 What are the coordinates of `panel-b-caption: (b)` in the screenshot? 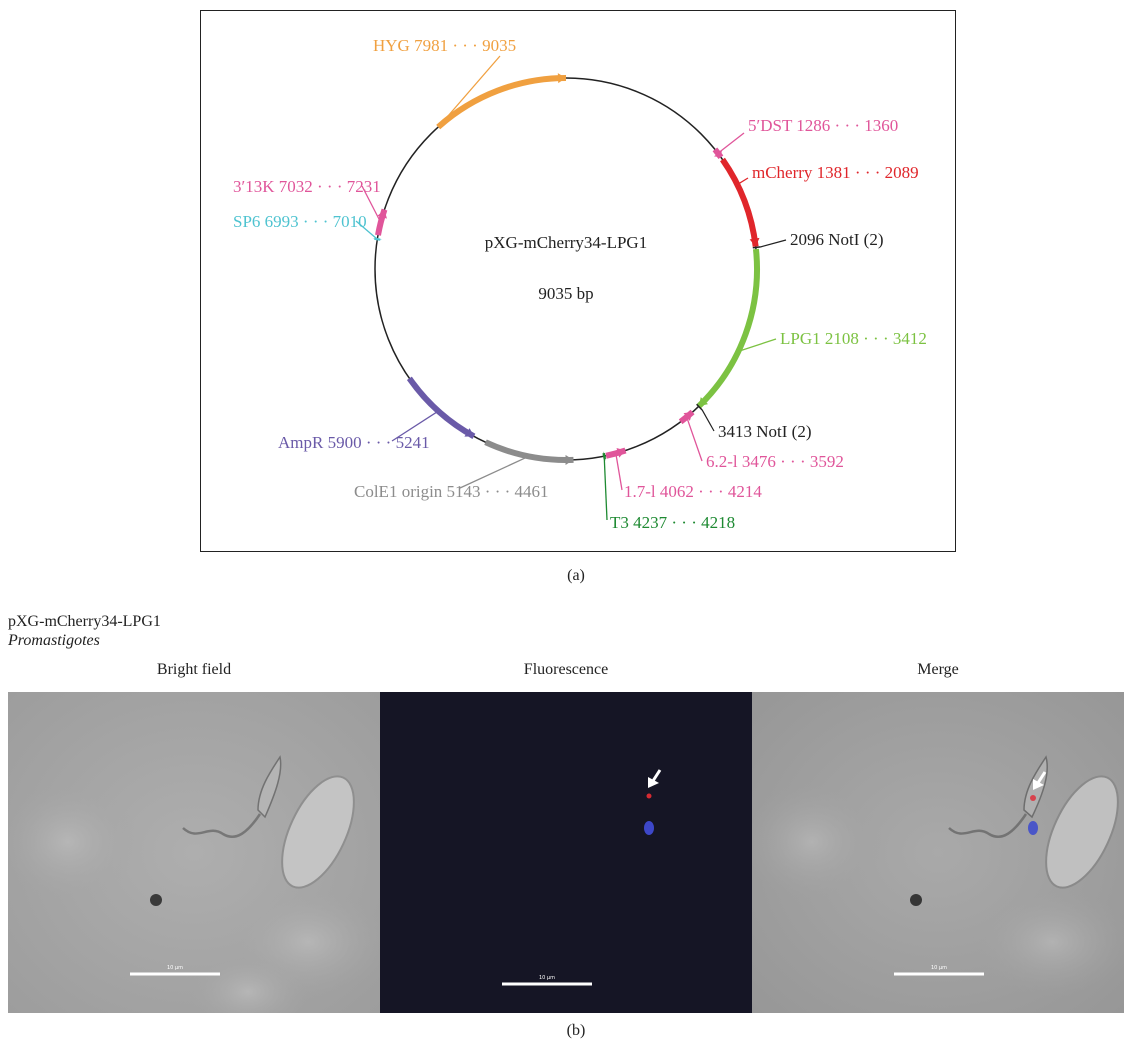 It's located at (576, 1030).